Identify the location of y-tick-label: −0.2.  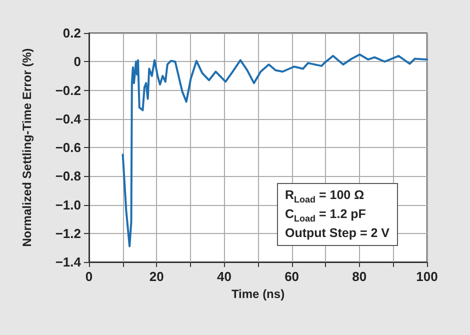
(68, 90).